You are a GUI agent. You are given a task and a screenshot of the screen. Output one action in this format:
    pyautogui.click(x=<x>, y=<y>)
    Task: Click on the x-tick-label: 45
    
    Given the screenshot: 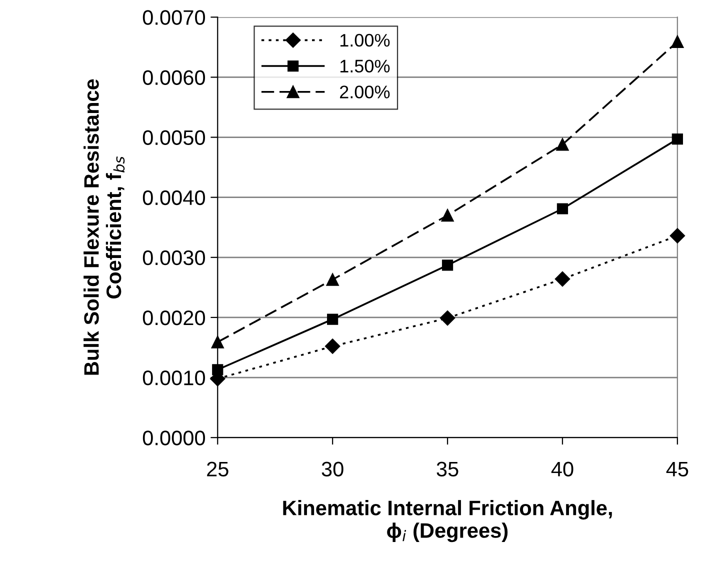 What is the action you would take?
    pyautogui.click(x=677, y=469)
    